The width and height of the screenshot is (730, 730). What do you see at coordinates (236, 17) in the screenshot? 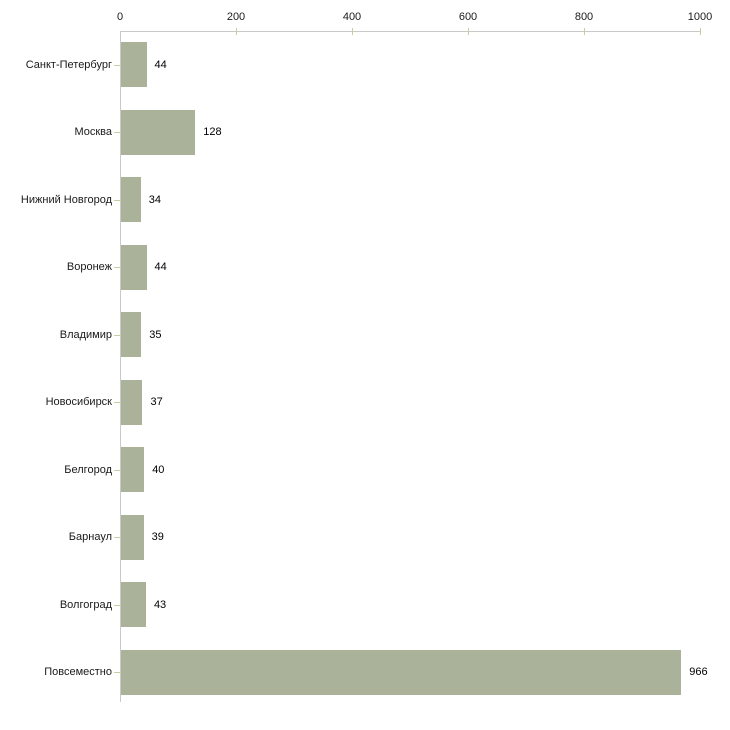
I see `x-tick-label: 200` at bounding box center [236, 17].